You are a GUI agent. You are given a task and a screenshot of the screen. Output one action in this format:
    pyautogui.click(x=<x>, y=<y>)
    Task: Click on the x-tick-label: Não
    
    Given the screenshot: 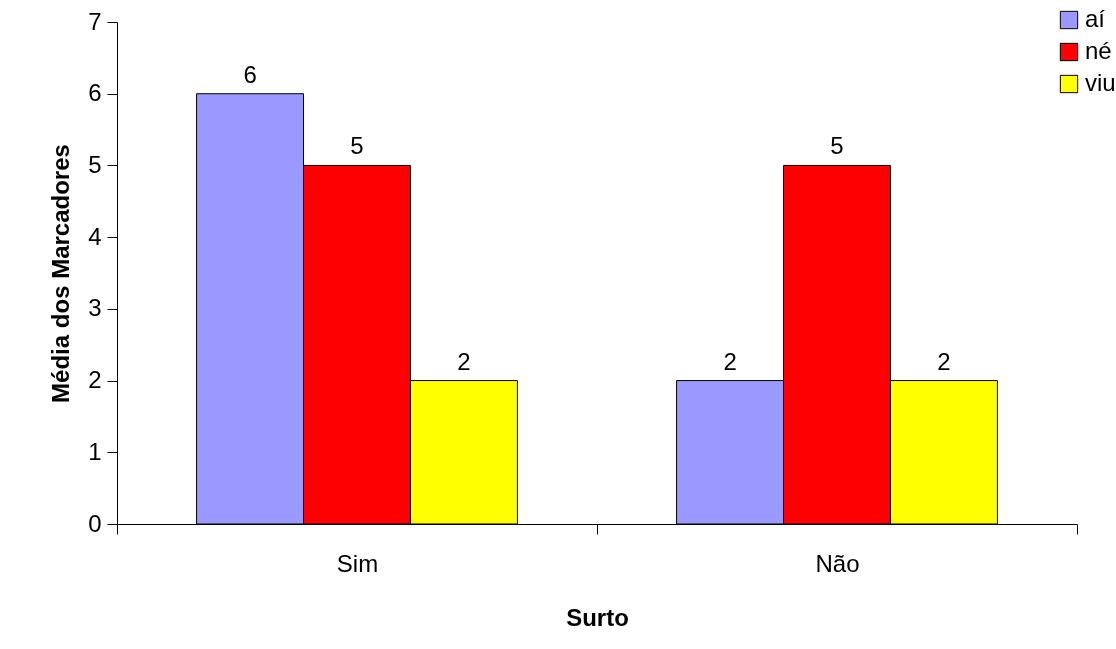 What is the action you would take?
    pyautogui.click(x=837, y=563)
    